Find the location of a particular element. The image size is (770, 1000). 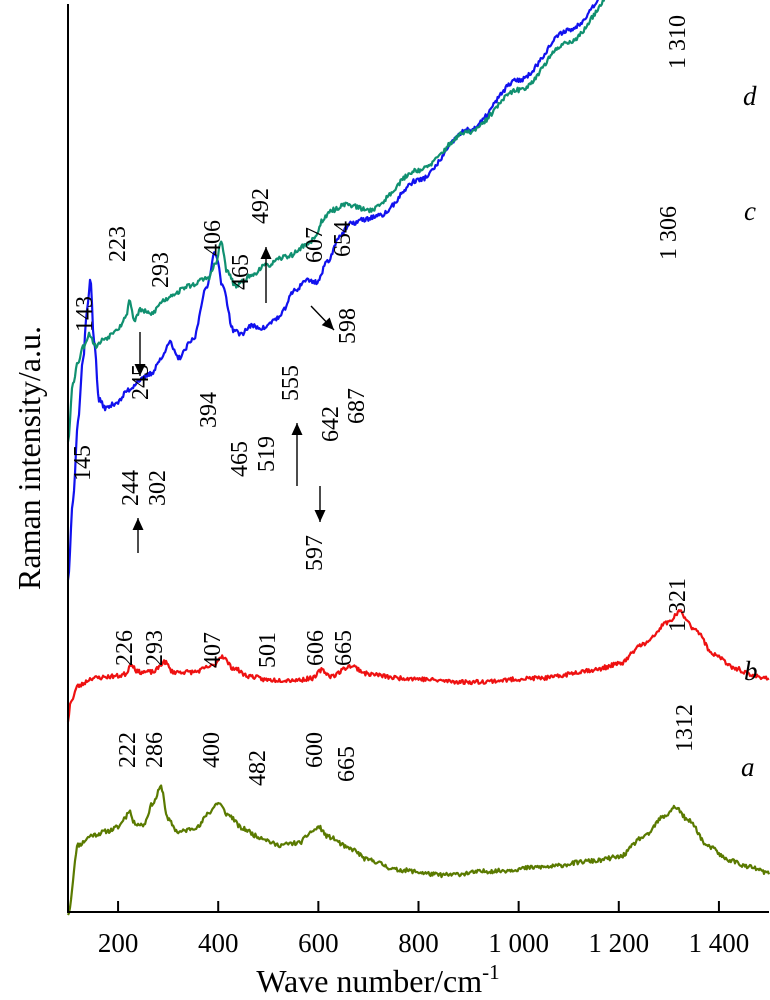

peak-label-d: 223 is located at coordinates (118, 244).